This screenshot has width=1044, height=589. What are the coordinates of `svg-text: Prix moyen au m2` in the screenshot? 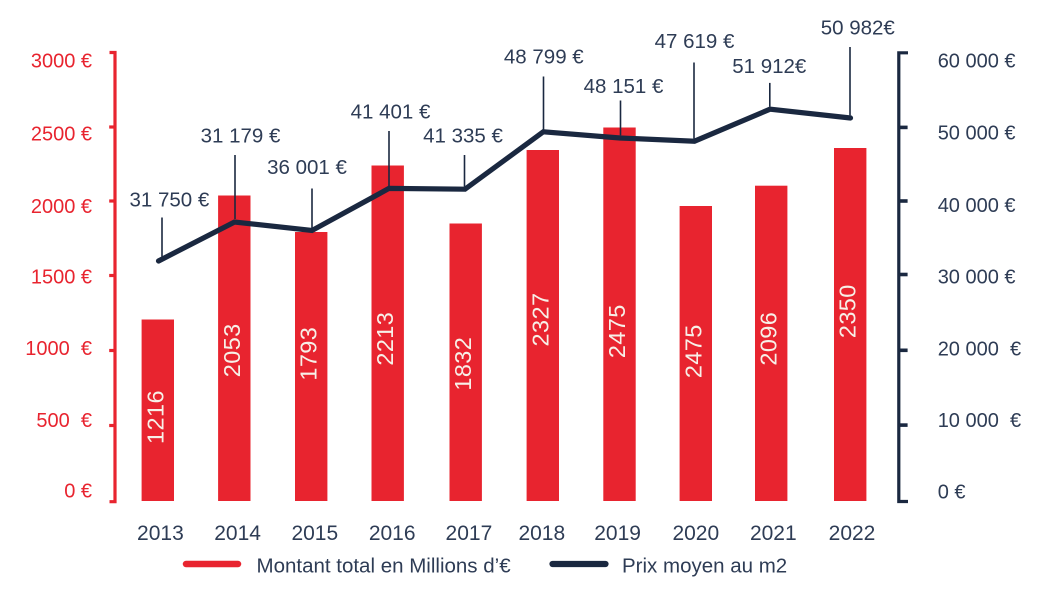 It's located at (704, 566).